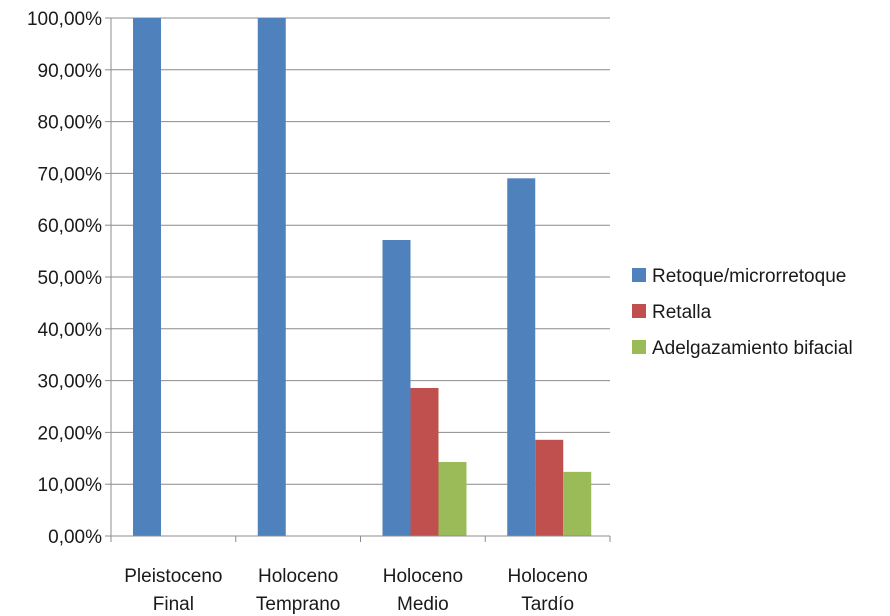 The image size is (890, 616). Describe the element at coordinates (70, 433) in the screenshot. I see `y-tick-label: 20,00%` at that location.